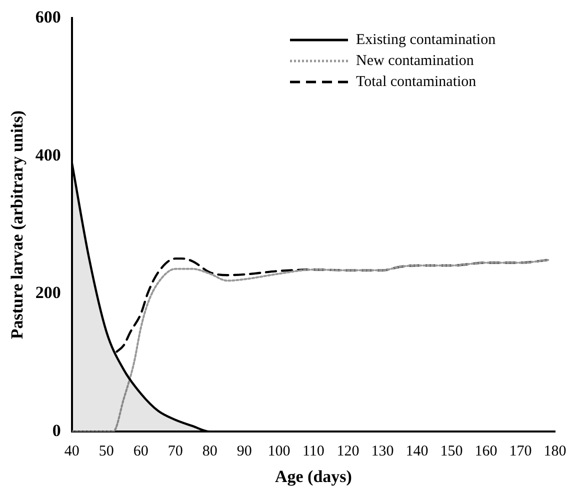  Describe the element at coordinates (48, 292) in the screenshot. I see `y-tick-label: 200` at that location.